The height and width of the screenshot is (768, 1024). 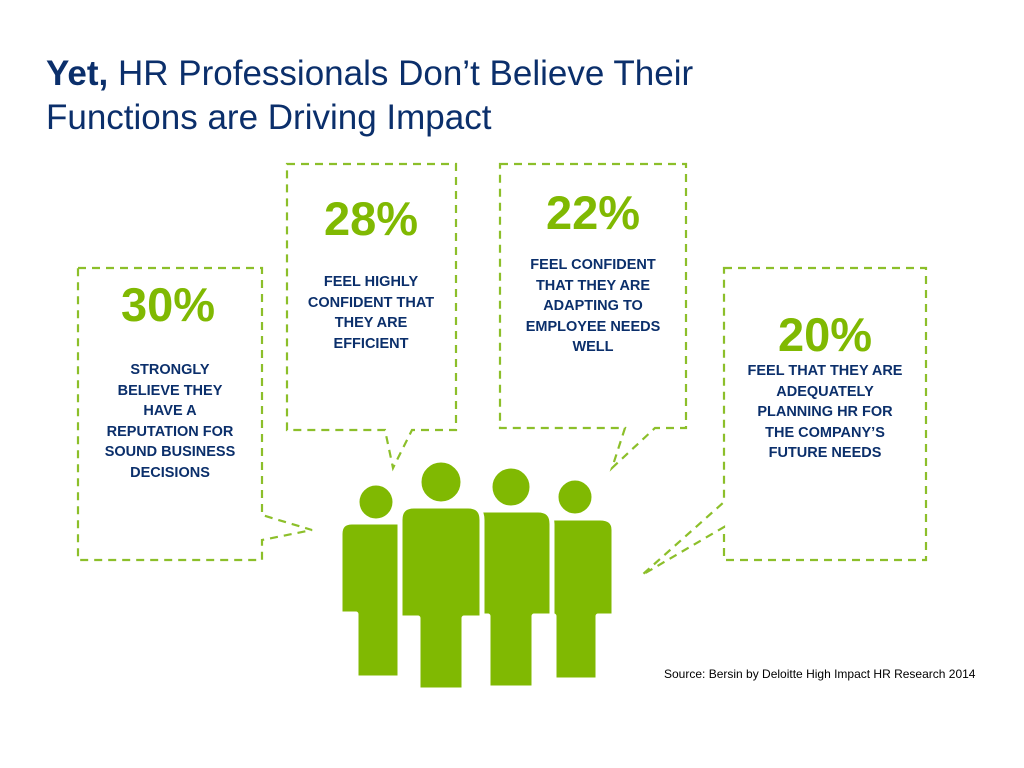 I want to click on stat-desc-2-line: FEEL HIGHLY, so click(x=371, y=282).